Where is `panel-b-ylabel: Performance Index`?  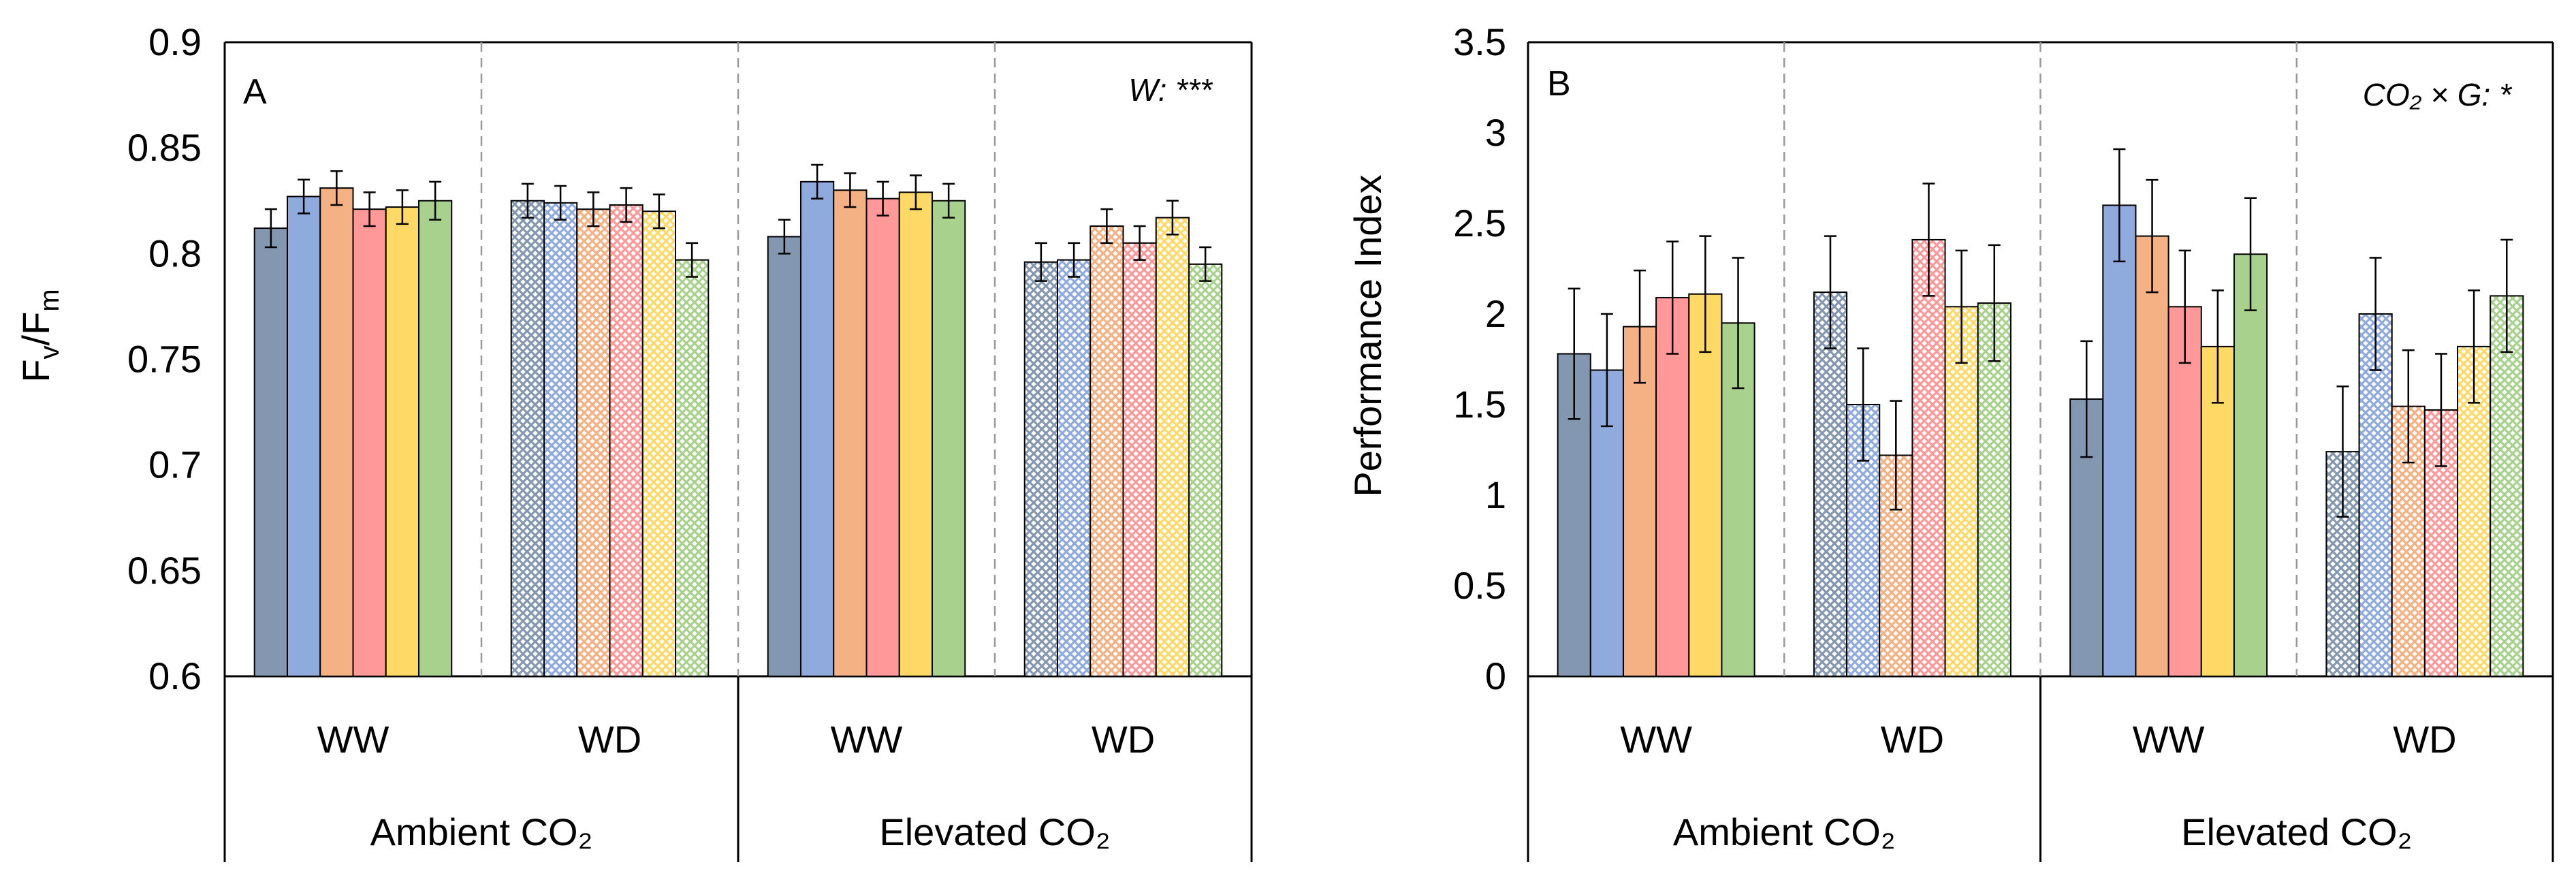
panel-b-ylabel: Performance Index is located at coordinates (1367, 335).